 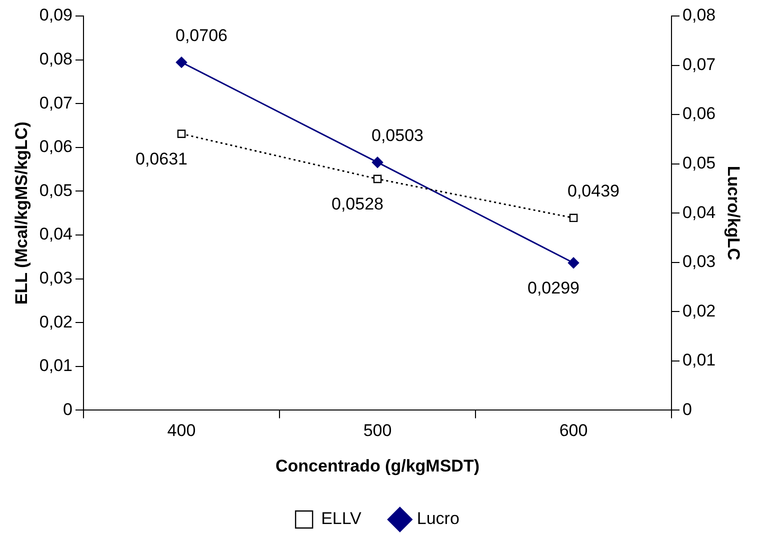 What do you see at coordinates (55, 58) in the screenshot?
I see `y-tick-label: 0,08` at bounding box center [55, 58].